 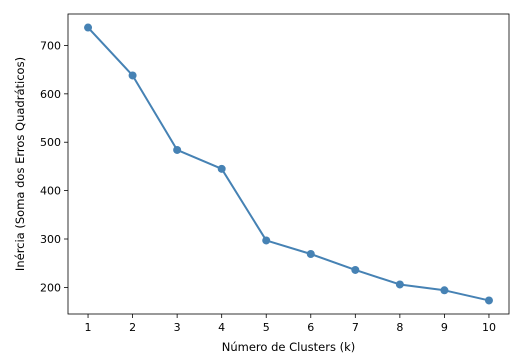 What do you see at coordinates (177, 327) in the screenshot?
I see `x-tick-label: 3` at bounding box center [177, 327].